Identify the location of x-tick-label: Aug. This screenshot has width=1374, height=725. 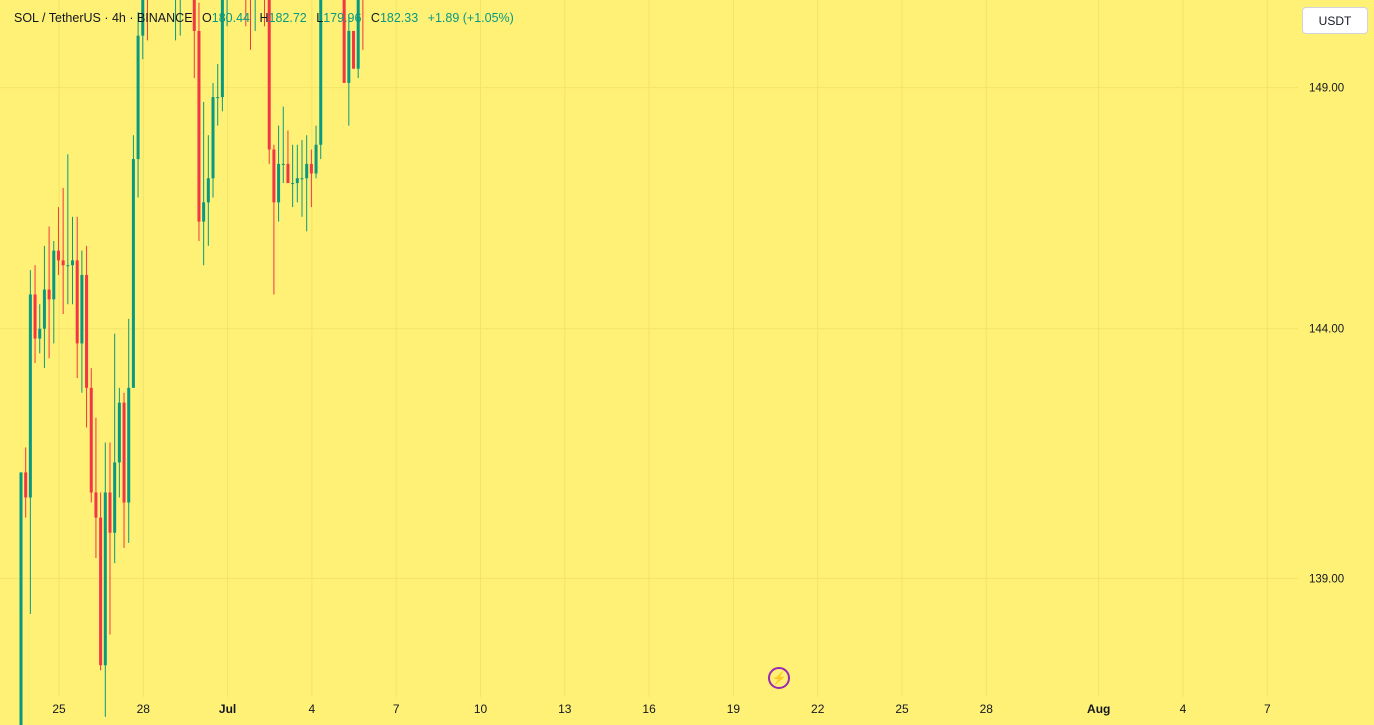
(1098, 709).